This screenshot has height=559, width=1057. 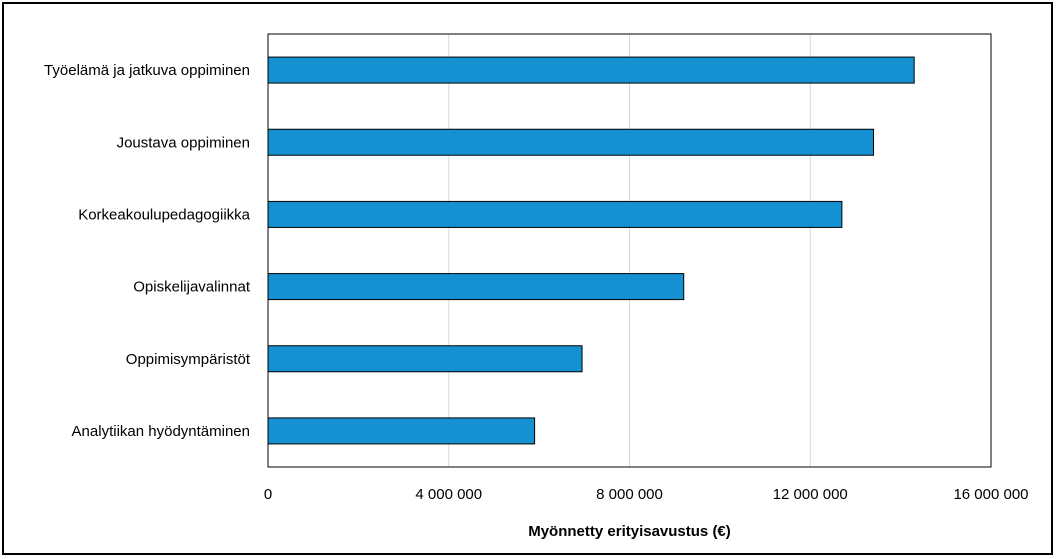 I want to click on x-tick-labels: 0 4 000 000 8 000 000 12 000 000 16 000 000, so click(x=646, y=494).